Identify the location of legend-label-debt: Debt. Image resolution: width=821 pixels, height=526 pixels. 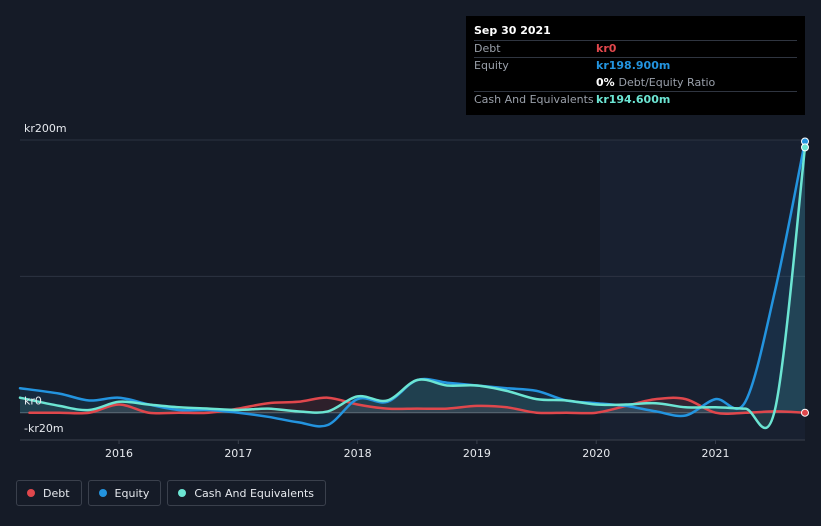
(56, 493).